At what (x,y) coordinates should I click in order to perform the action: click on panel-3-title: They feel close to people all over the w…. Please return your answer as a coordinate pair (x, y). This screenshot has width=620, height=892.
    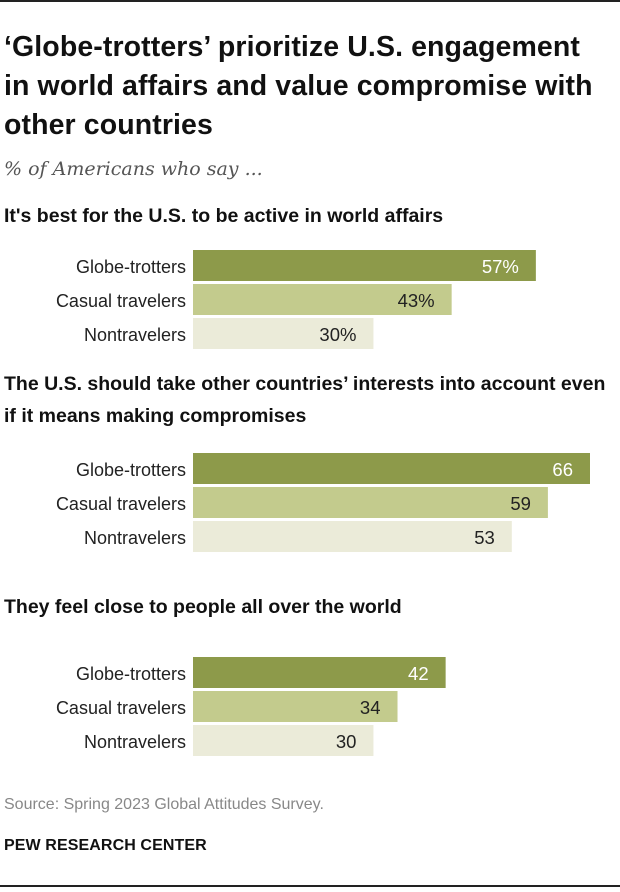
    Looking at the image, I should click on (203, 607).